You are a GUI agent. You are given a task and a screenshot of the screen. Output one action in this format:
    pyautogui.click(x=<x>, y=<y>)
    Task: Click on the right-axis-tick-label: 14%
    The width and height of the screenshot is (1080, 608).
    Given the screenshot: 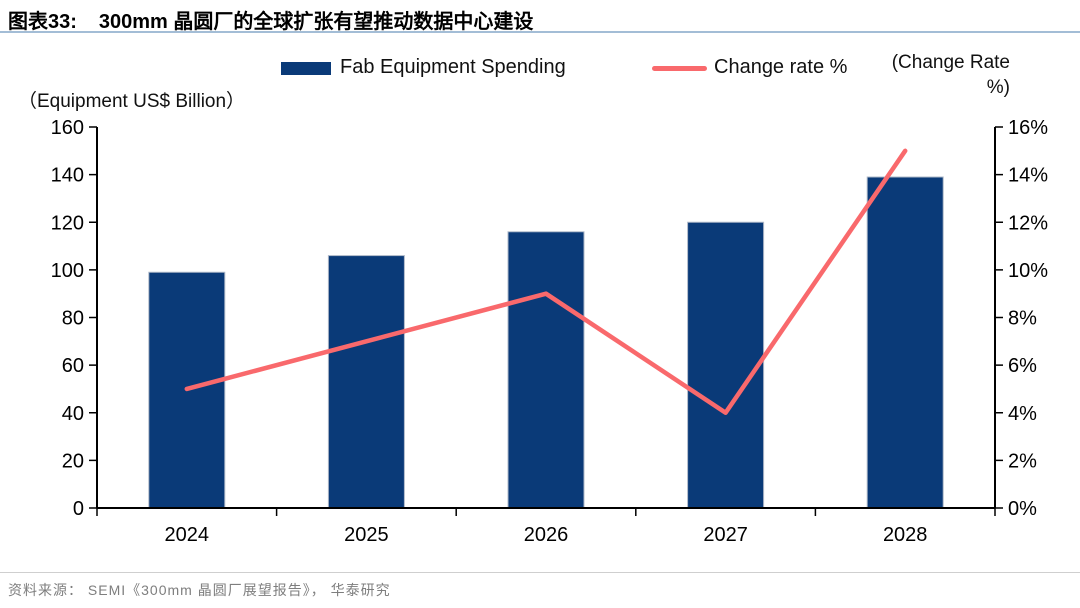 What is the action you would take?
    pyautogui.click(x=1028, y=176)
    